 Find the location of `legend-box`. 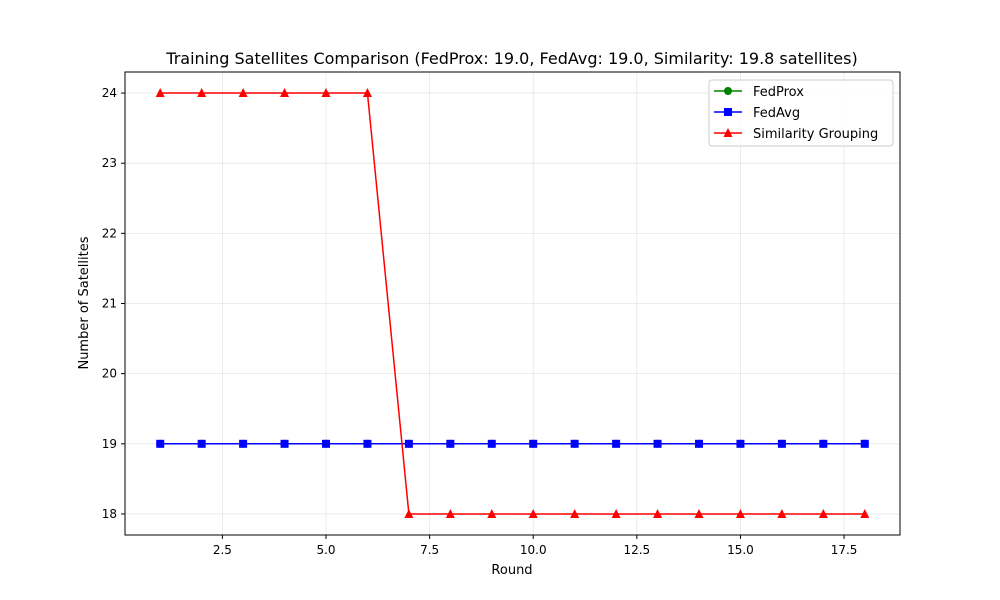

legend-box is located at coordinates (801, 113).